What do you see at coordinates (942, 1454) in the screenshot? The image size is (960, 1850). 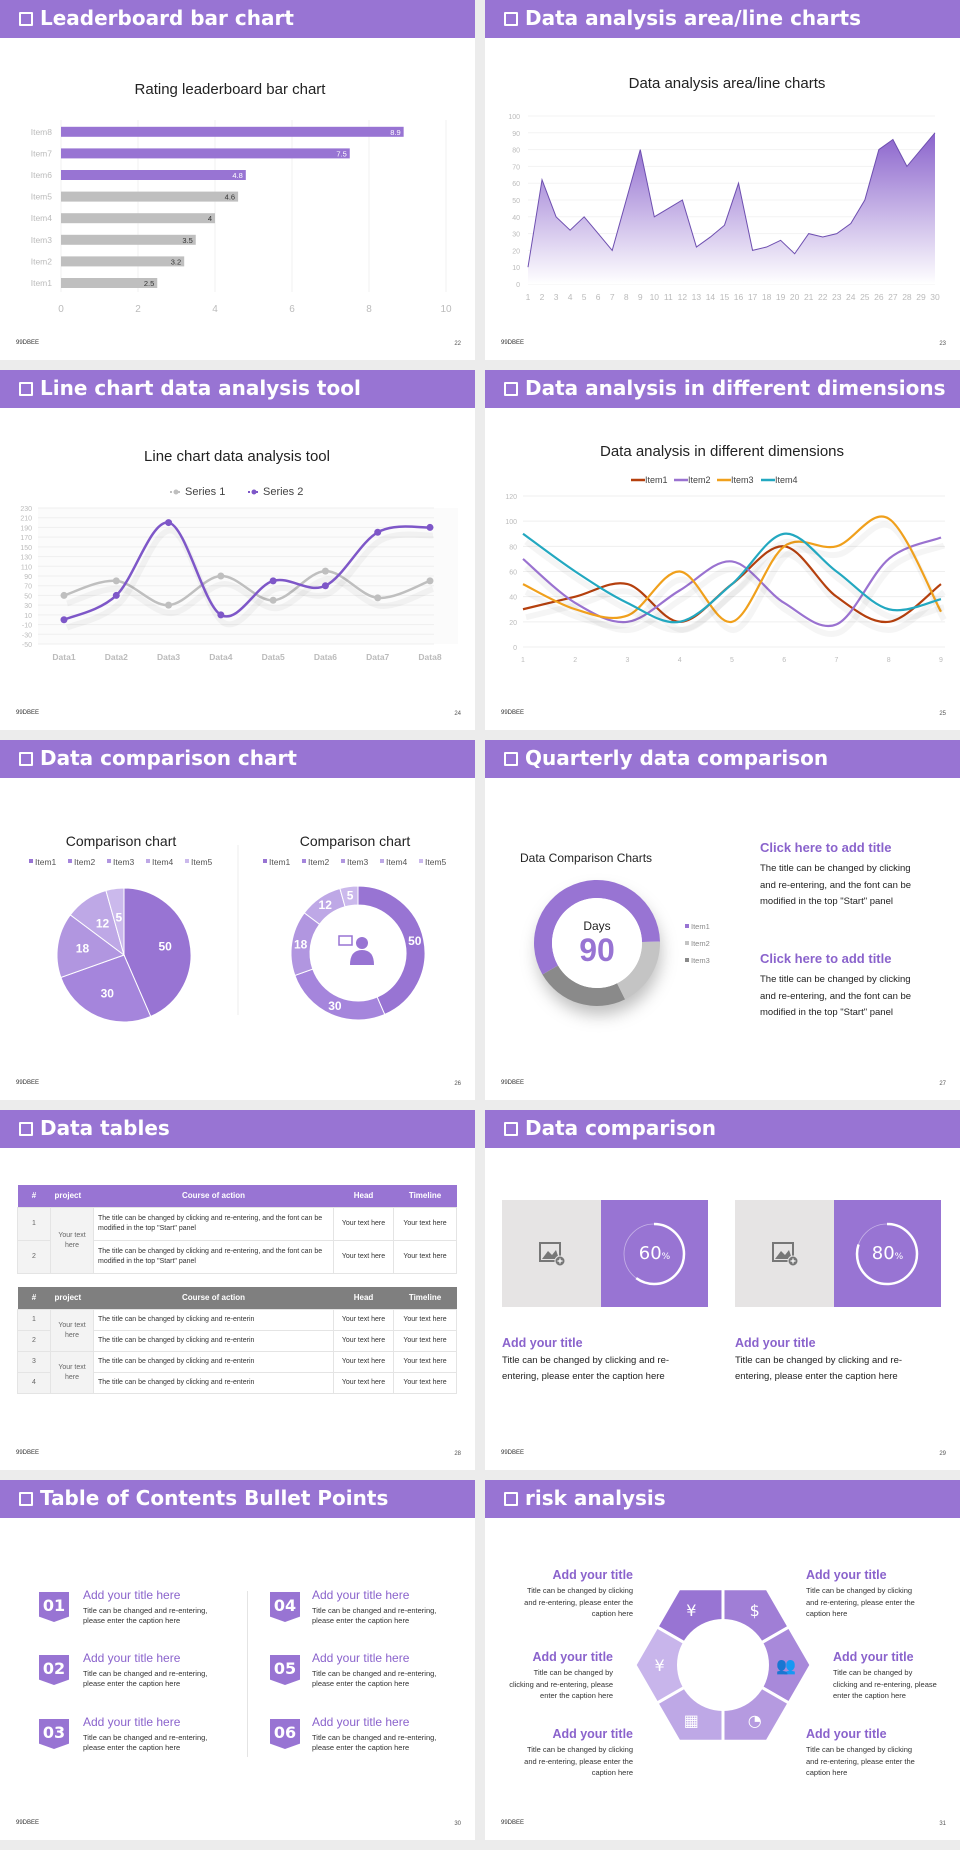 I see `page-number: 29` at bounding box center [942, 1454].